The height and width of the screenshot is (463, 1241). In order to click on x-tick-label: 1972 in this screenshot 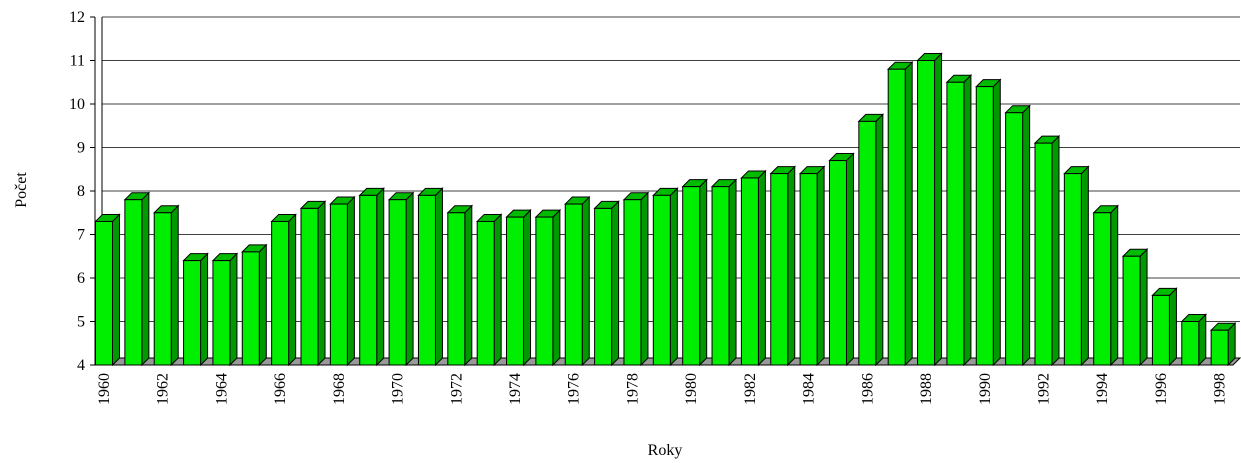, I will do `click(456, 389)`.